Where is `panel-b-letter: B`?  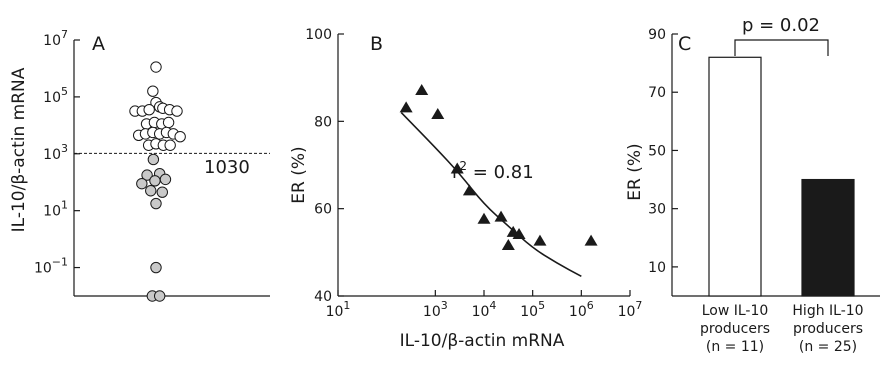
panel-b-letter: B is located at coordinates (376, 44).